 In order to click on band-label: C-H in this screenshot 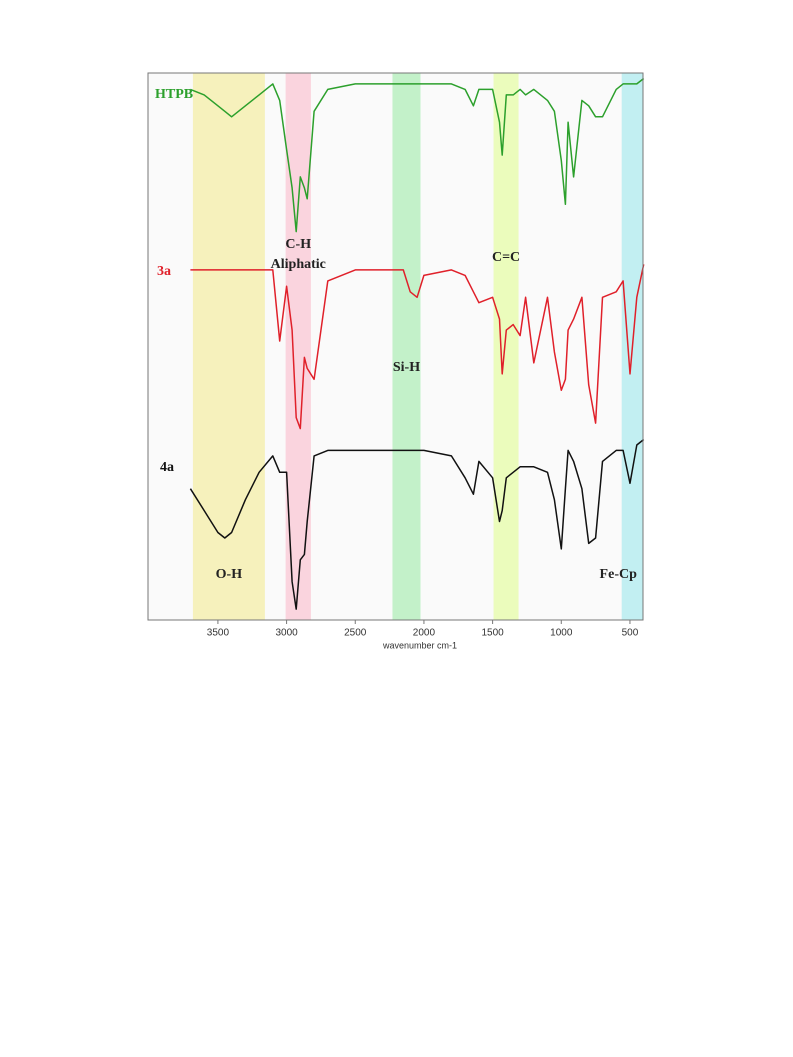, I will do `click(298, 244)`.